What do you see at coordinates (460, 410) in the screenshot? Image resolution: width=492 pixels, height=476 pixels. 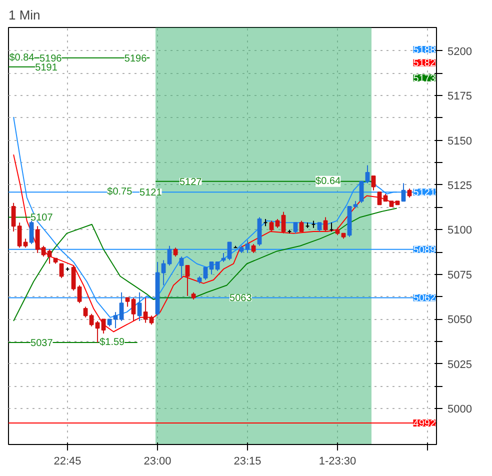 I see `y-tick-label: 5000` at bounding box center [460, 410].